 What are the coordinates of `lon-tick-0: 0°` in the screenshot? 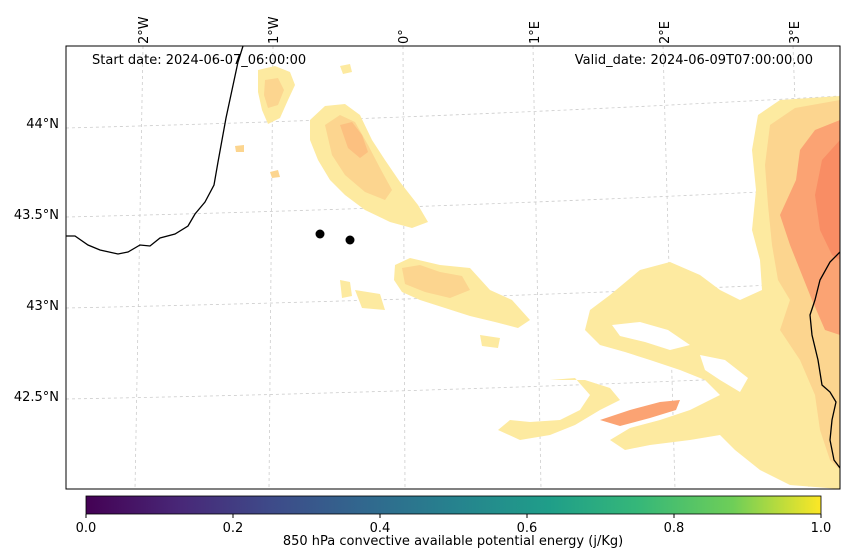 It's located at (404, 36).